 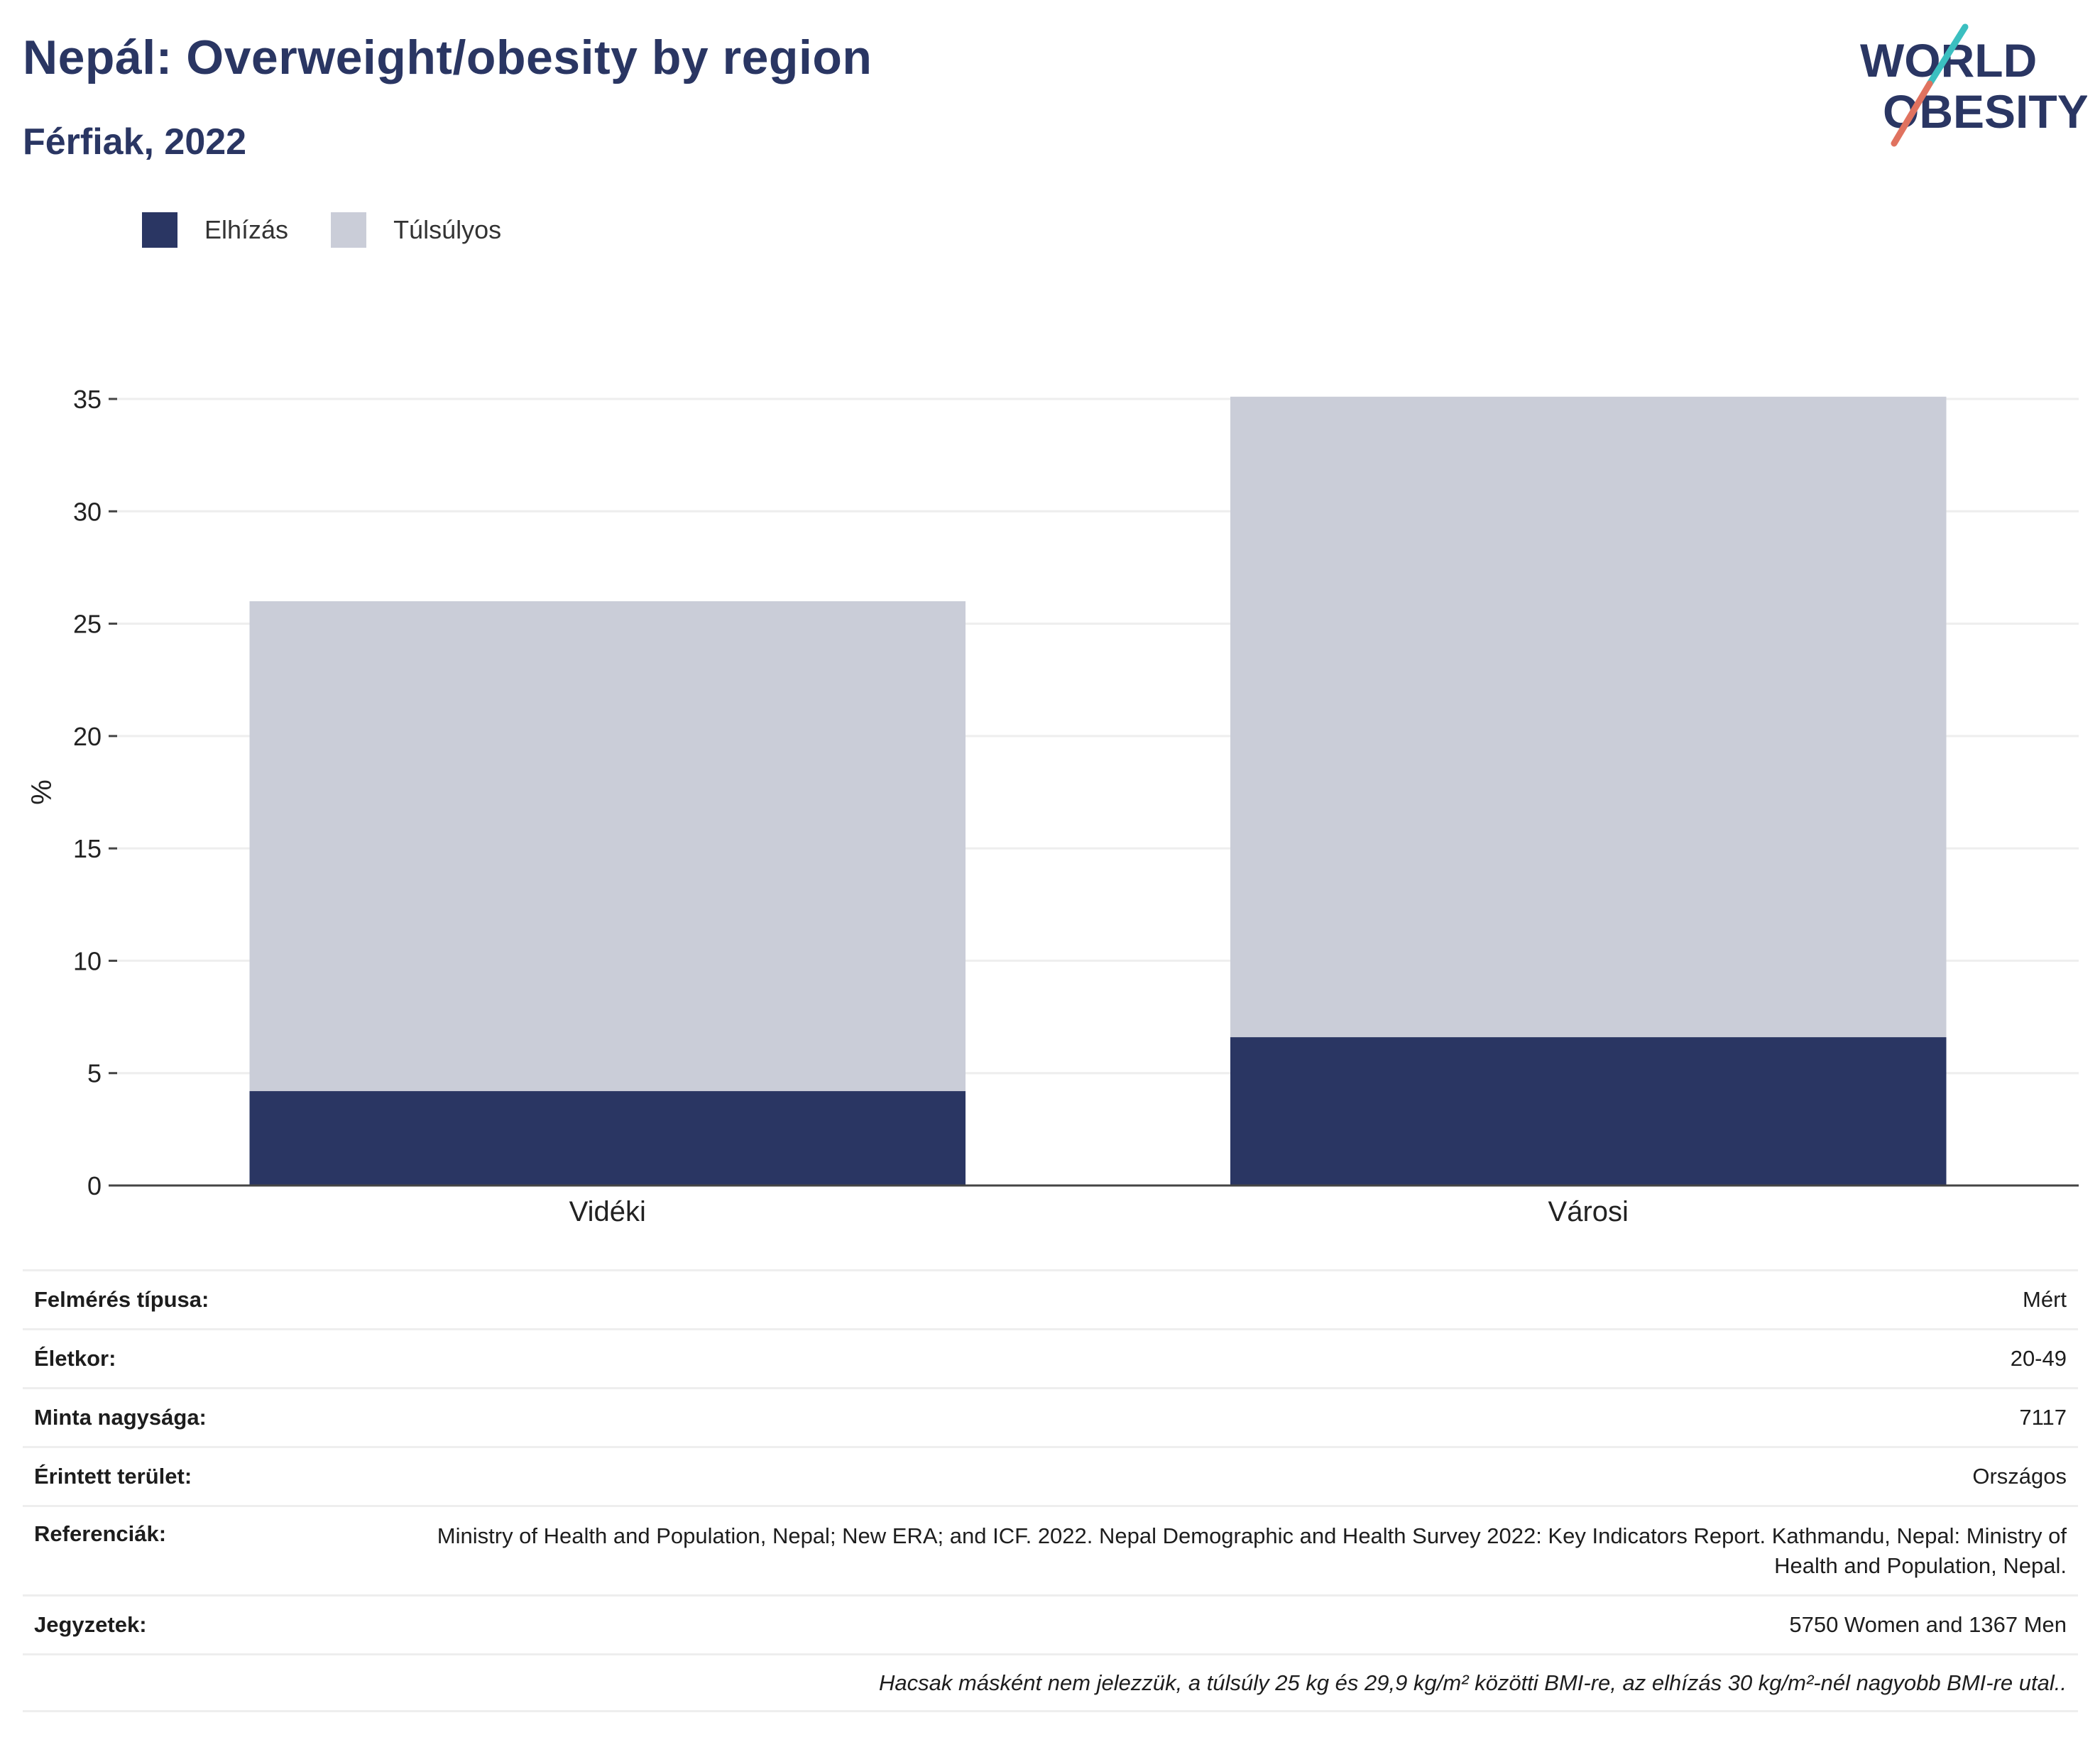 What do you see at coordinates (1050, 1357) in the screenshot?
I see `meta-row-age: Életkor: 20-49` at bounding box center [1050, 1357].